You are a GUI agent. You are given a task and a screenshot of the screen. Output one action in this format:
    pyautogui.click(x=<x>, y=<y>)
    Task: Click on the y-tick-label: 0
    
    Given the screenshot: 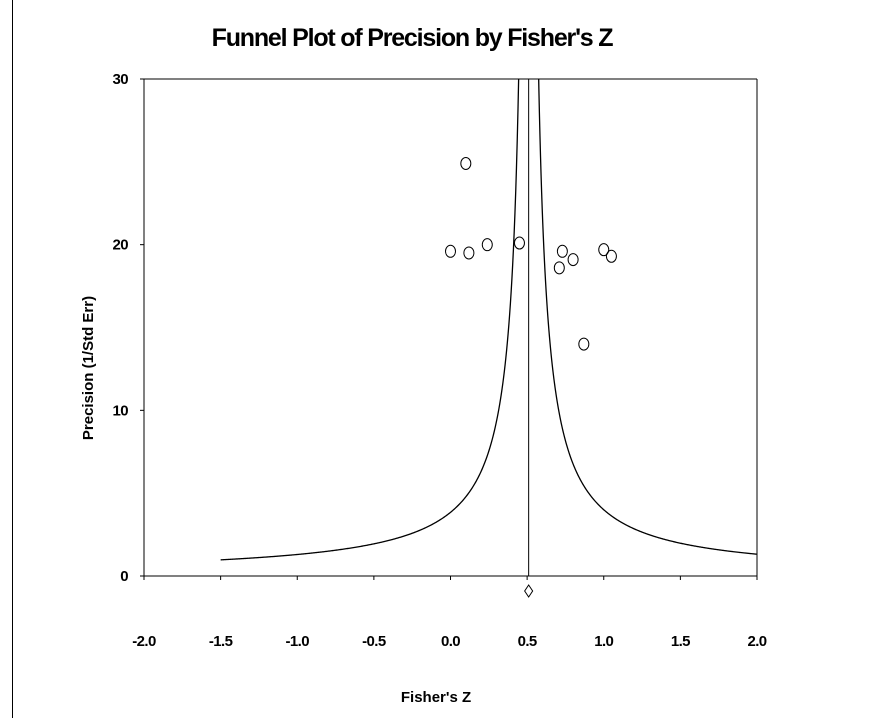 What is the action you would take?
    pyautogui.click(x=124, y=576)
    